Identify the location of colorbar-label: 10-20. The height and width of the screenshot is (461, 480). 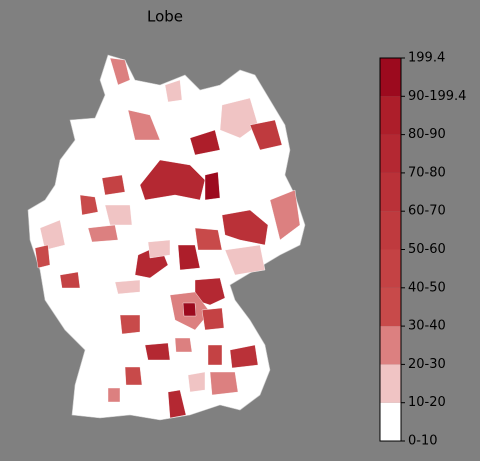
(427, 402).